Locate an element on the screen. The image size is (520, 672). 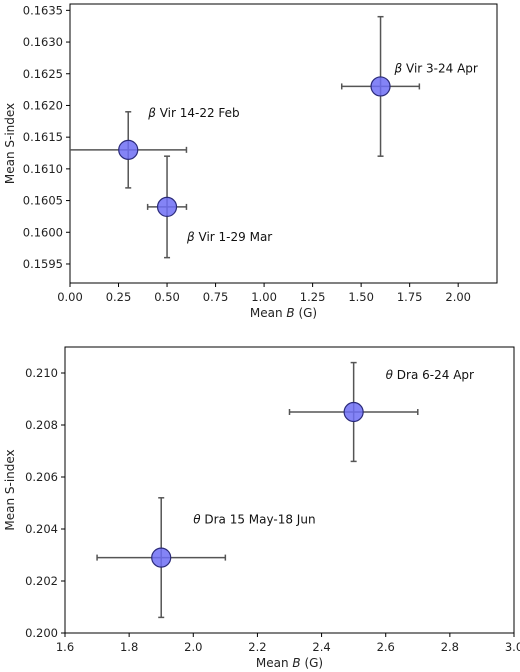
x-tick-label: 1.75 is located at coordinates (410, 297).